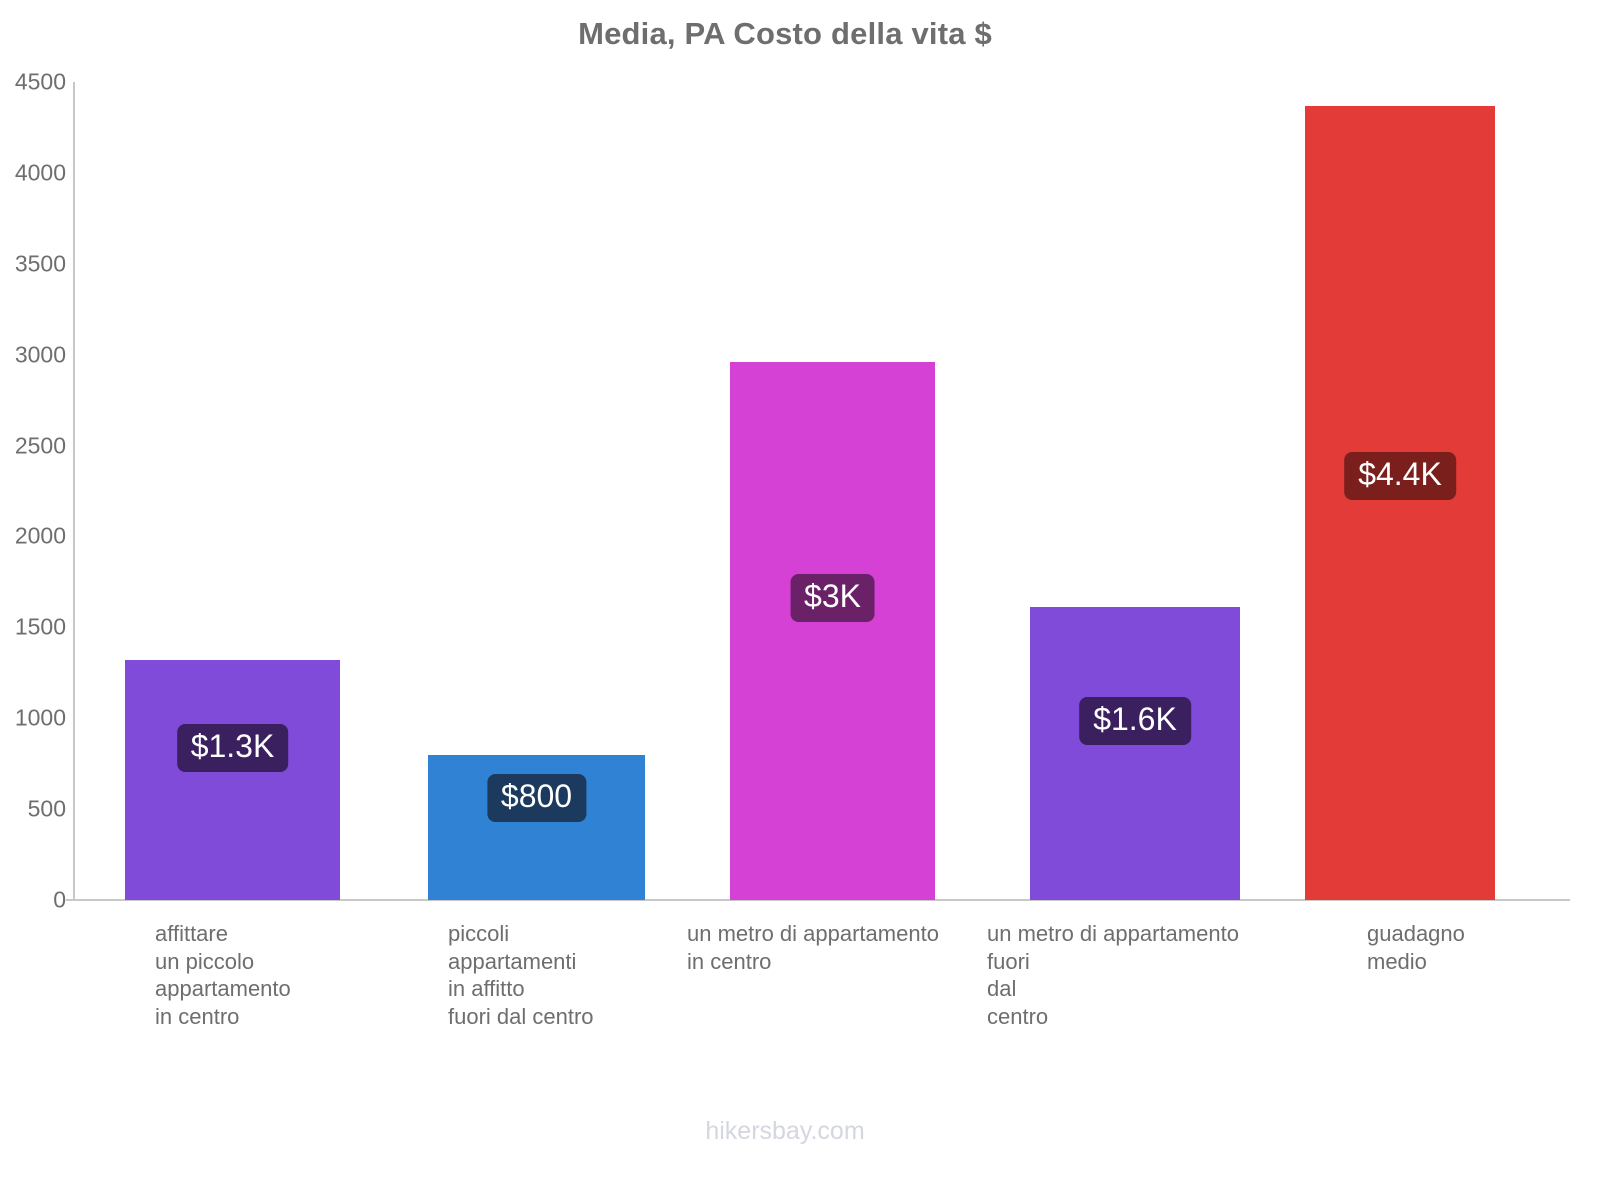  What do you see at coordinates (832, 598) in the screenshot?
I see `bar-value-label: $3K` at bounding box center [832, 598].